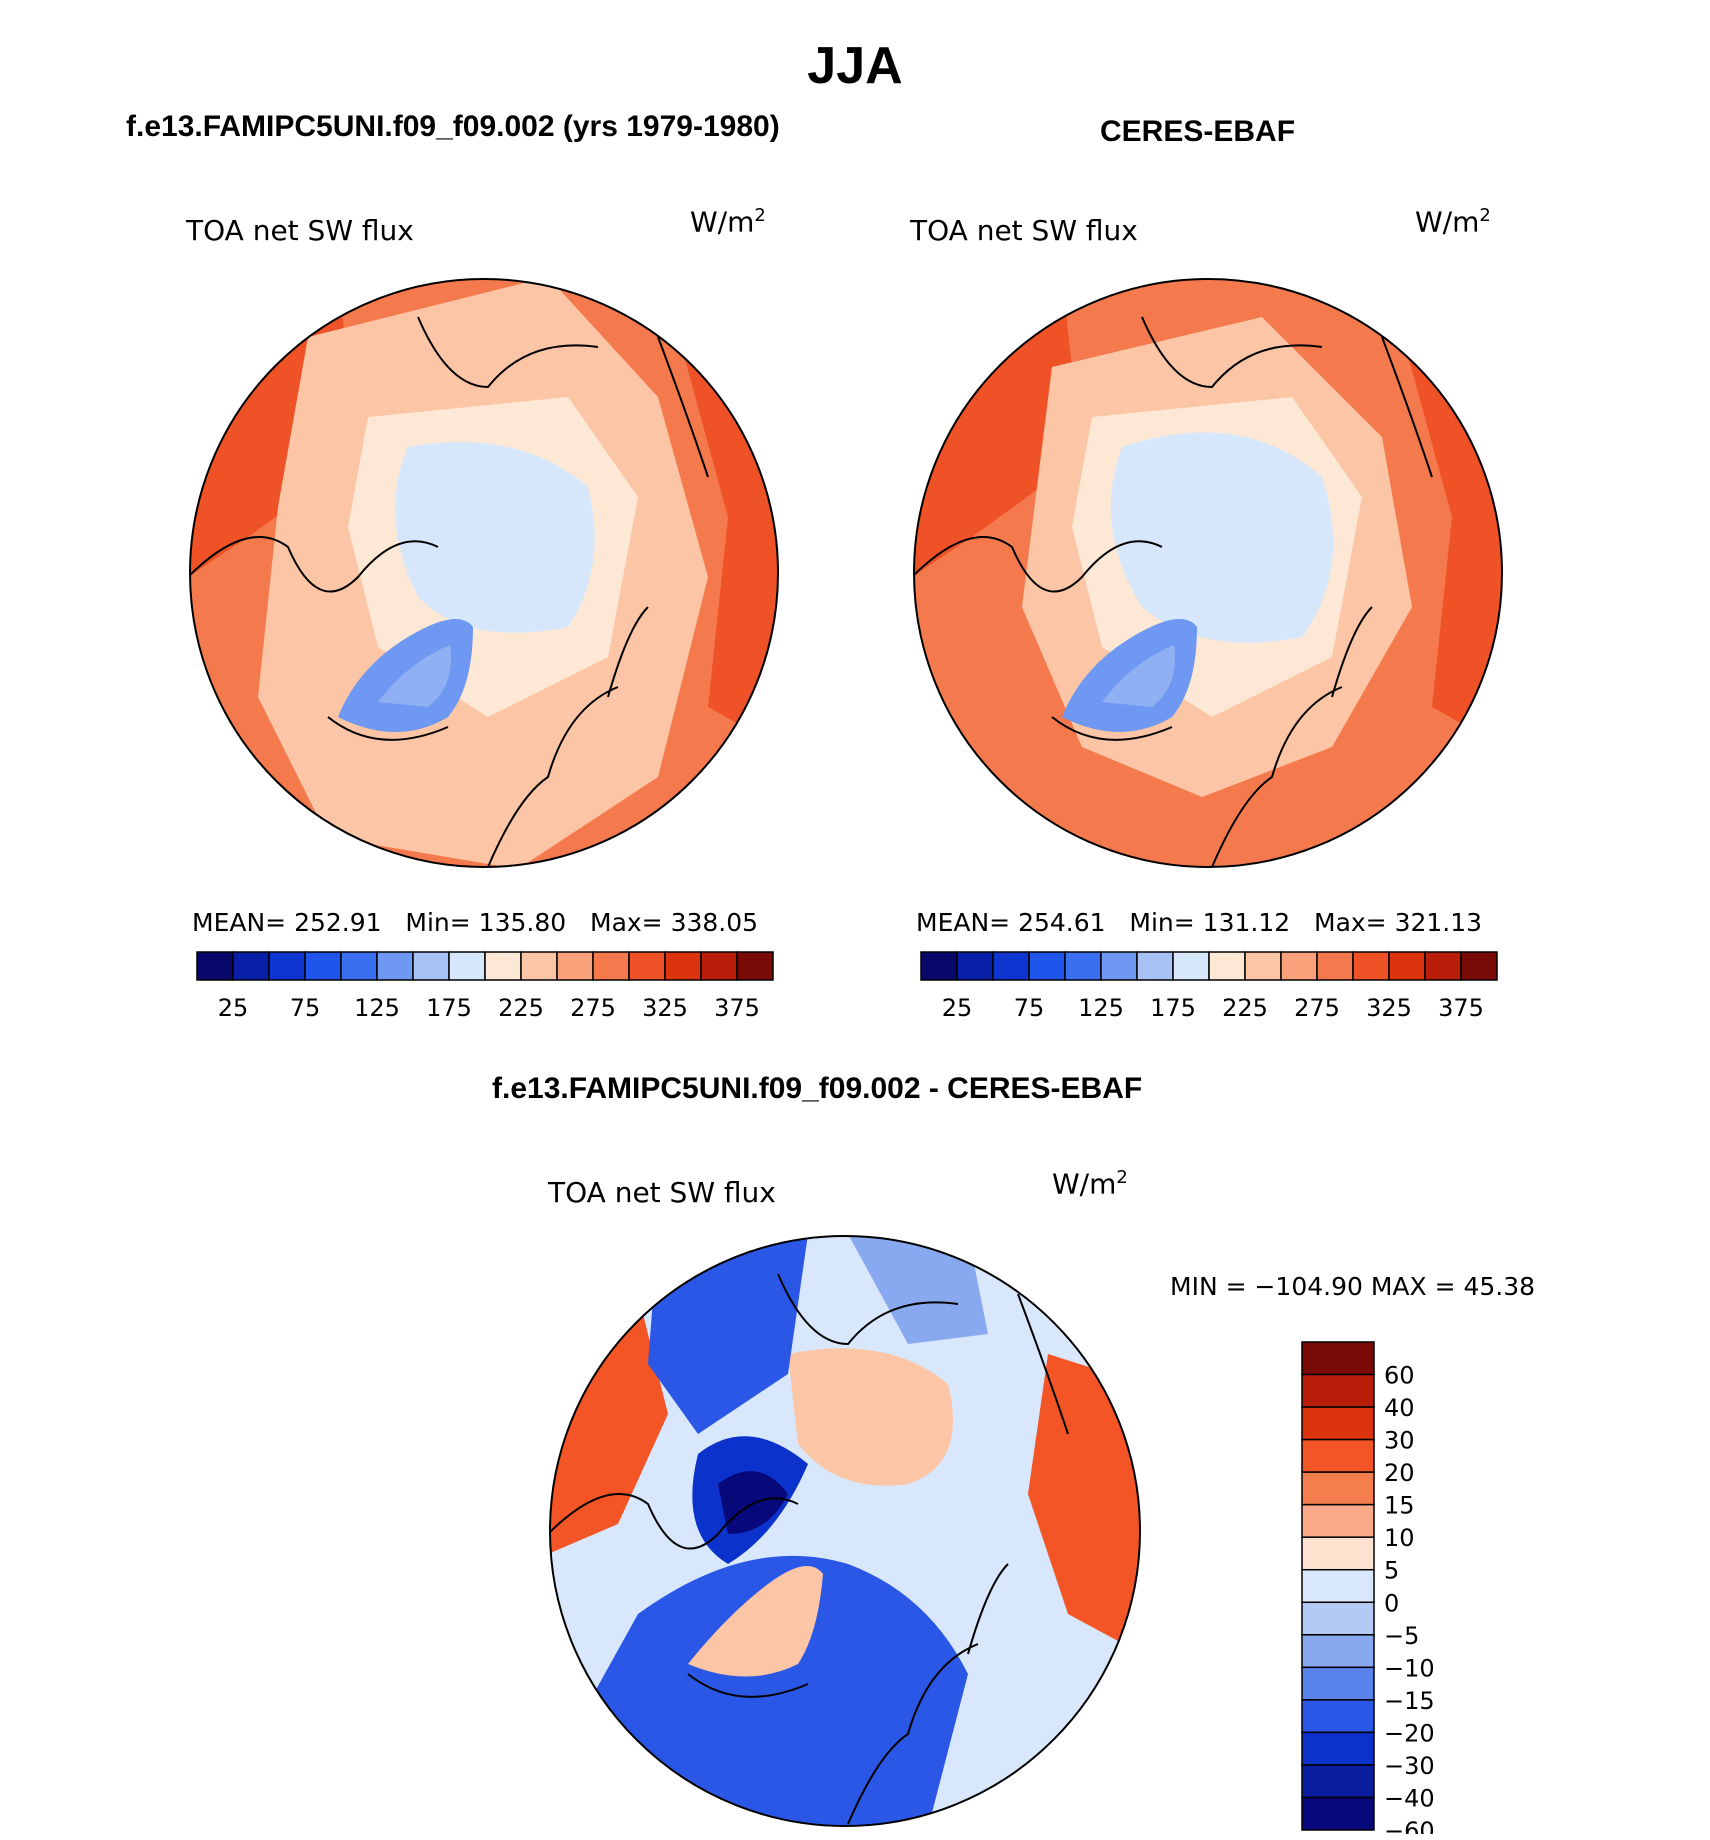  I want to click on diff-map-greenland-positive, so click(755, 1621).